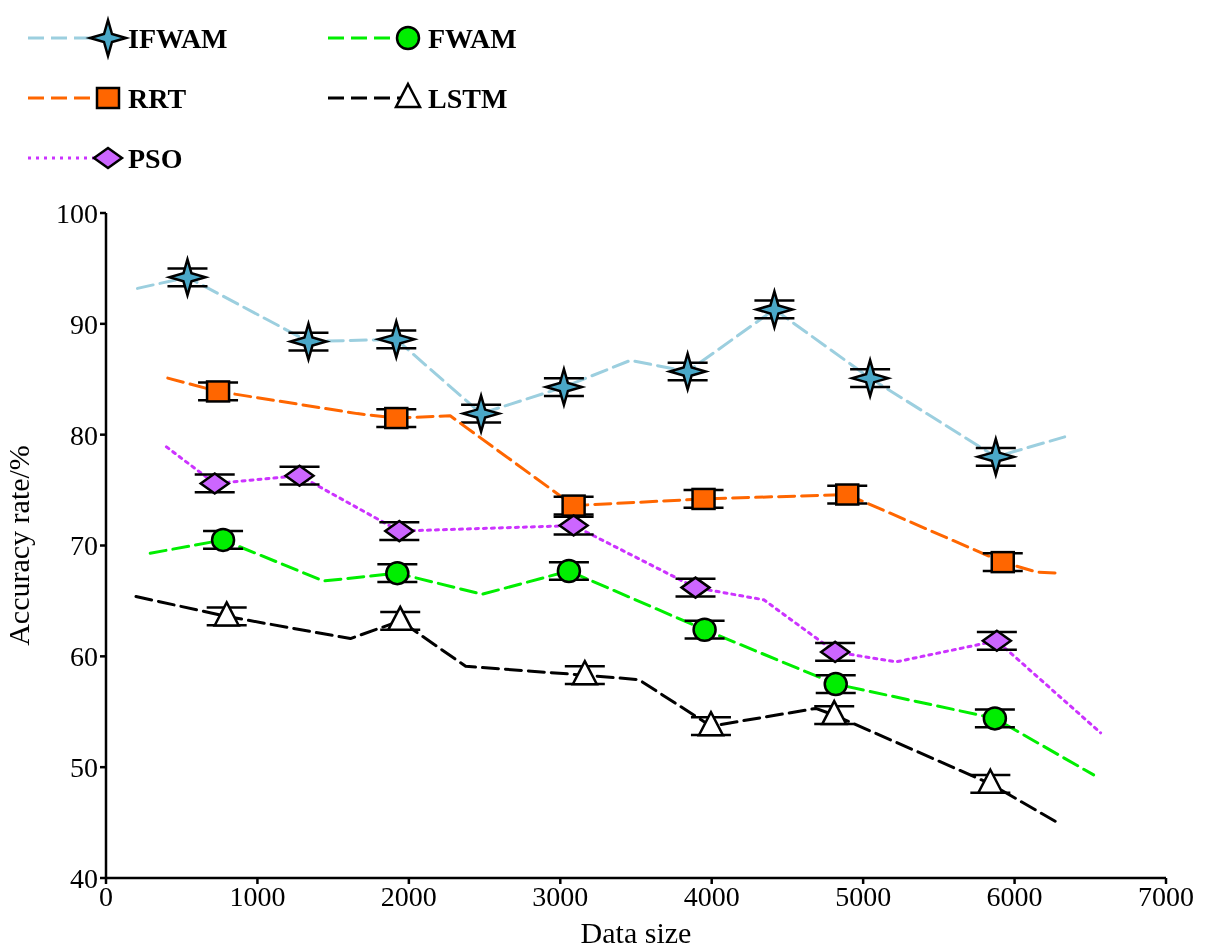 Image resolution: width=1216 pixels, height=949 pixels. Describe the element at coordinates (157, 98) in the screenshot. I see `legend-label: RRT` at that location.